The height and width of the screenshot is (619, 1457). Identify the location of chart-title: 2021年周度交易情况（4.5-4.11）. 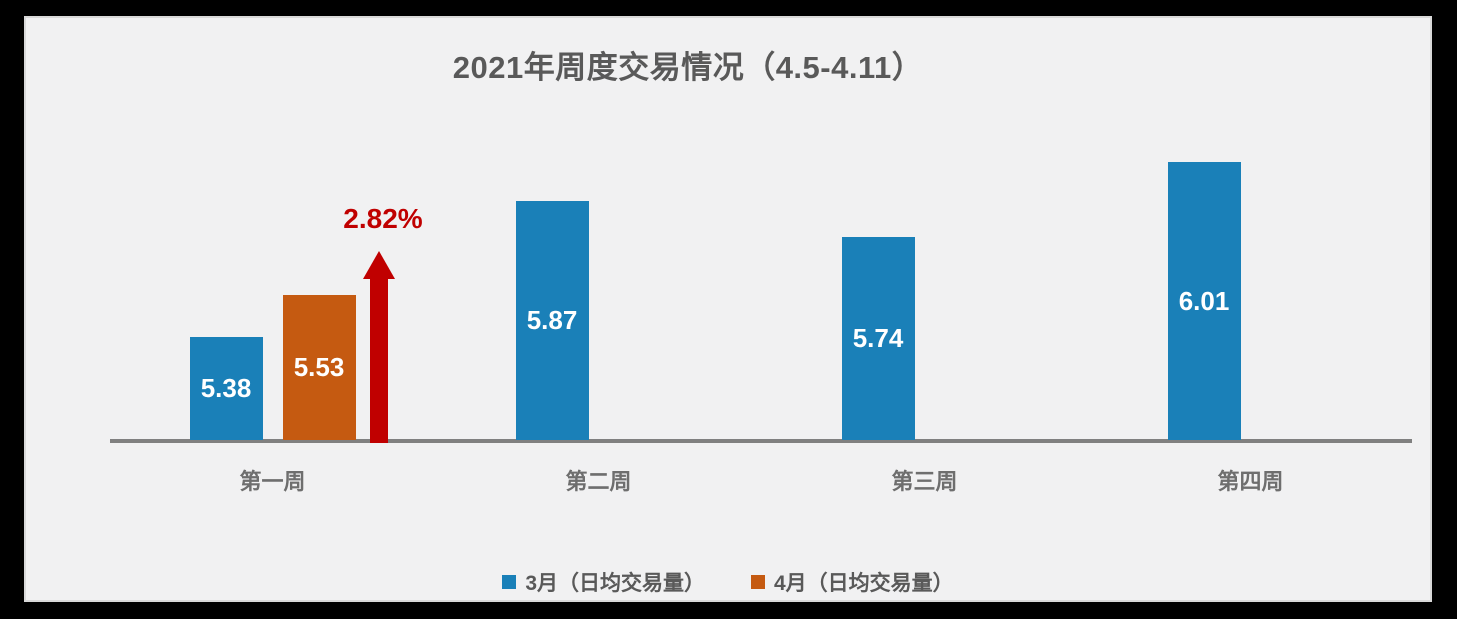
(688, 67).